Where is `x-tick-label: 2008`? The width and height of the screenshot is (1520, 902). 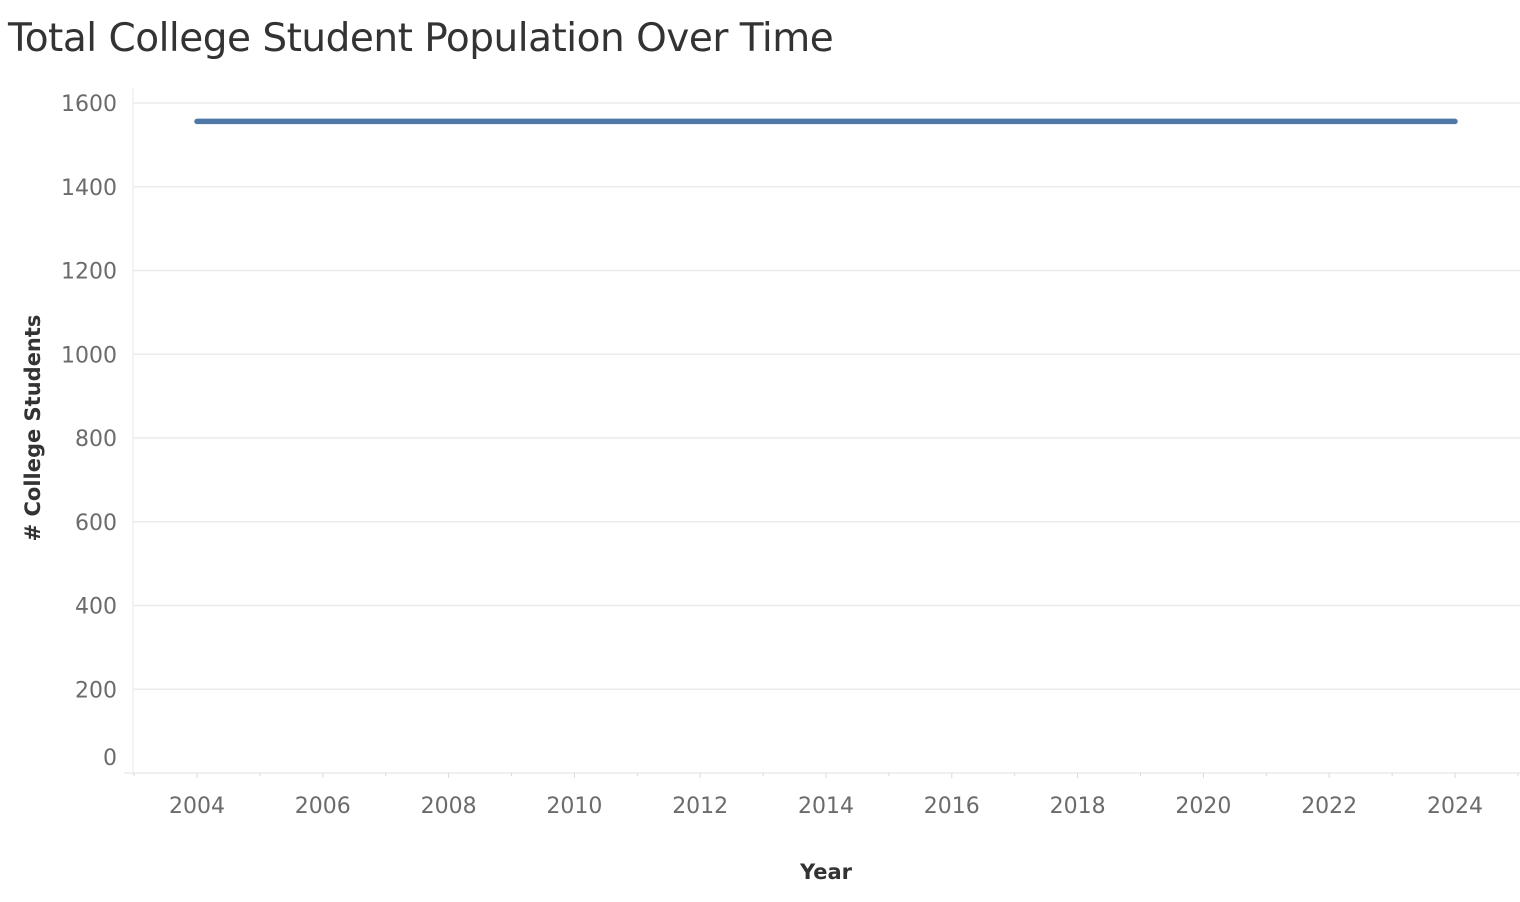
x-tick-label: 2008 is located at coordinates (449, 806).